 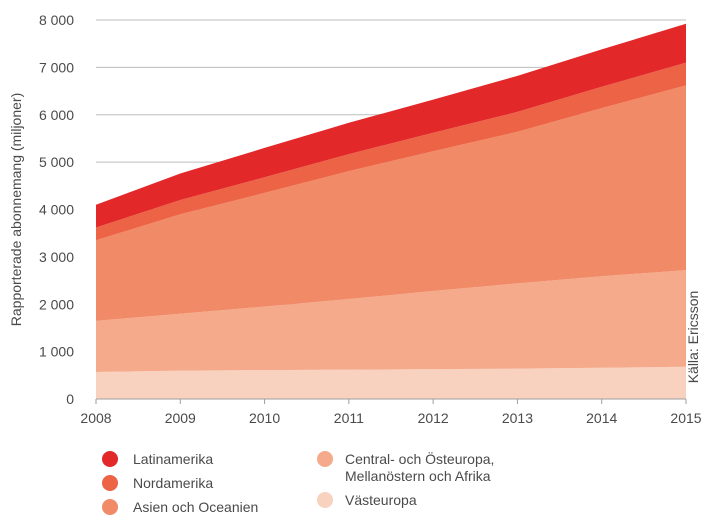 I want to click on legend-item-1-1: Västeuropa, so click(x=367, y=500).